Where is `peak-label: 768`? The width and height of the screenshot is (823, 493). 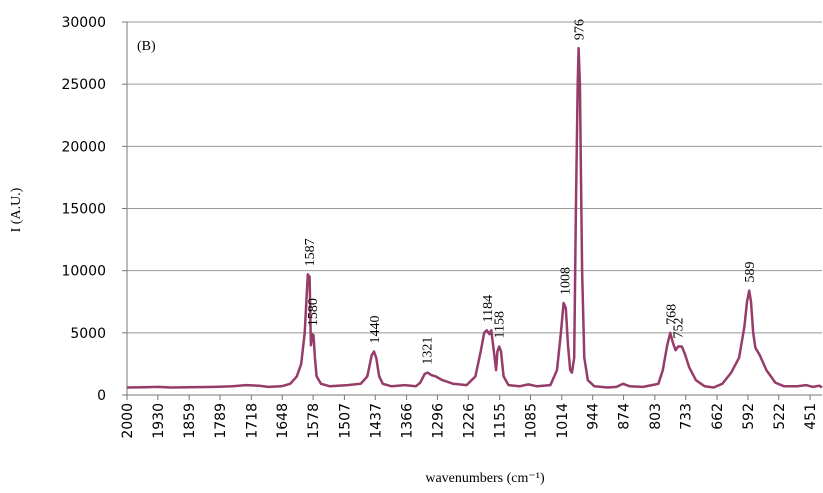
peak-label: 768 is located at coordinates (671, 314).